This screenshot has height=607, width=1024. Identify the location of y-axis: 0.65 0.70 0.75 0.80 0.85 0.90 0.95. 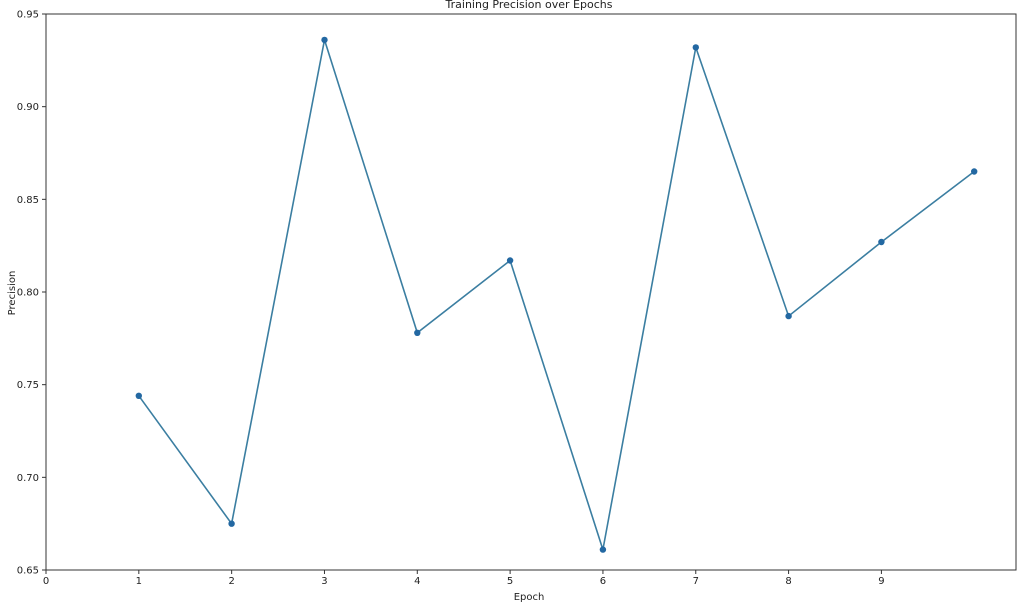
(31, 293).